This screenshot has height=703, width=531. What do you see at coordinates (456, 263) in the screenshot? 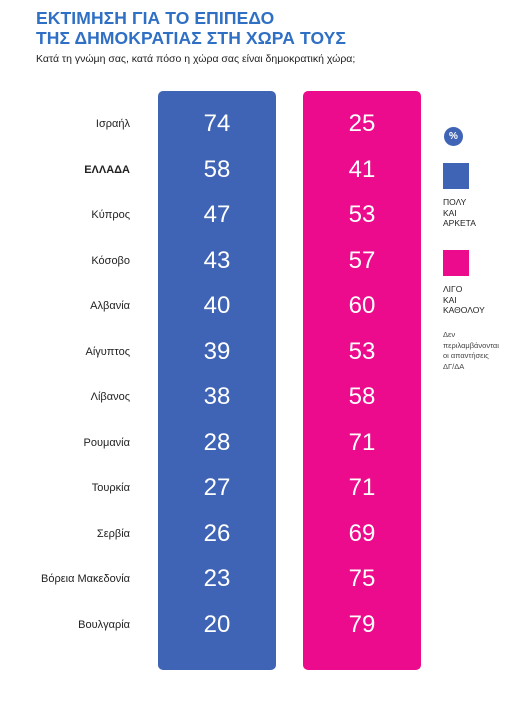
I see `legend-swatch-series2` at bounding box center [456, 263].